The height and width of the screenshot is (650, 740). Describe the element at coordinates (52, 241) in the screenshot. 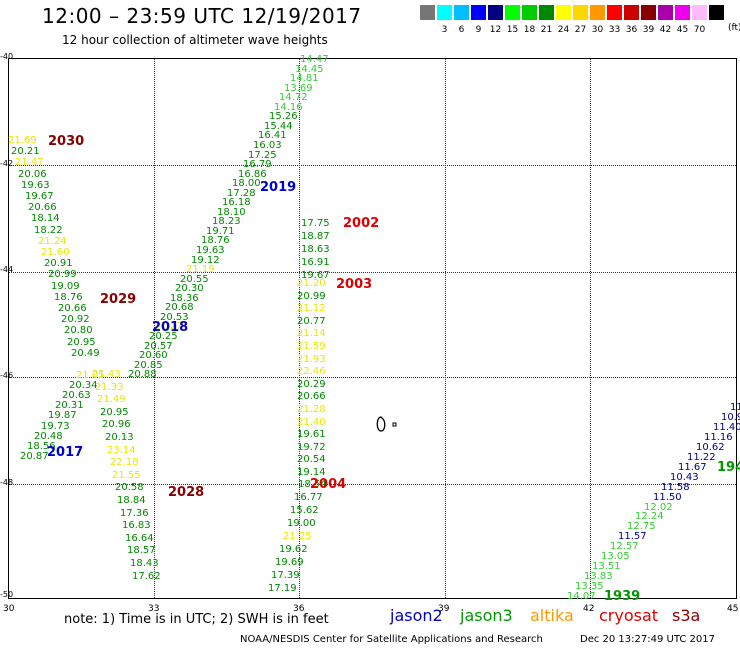

I see `wave-height-value: 21.24` at that location.